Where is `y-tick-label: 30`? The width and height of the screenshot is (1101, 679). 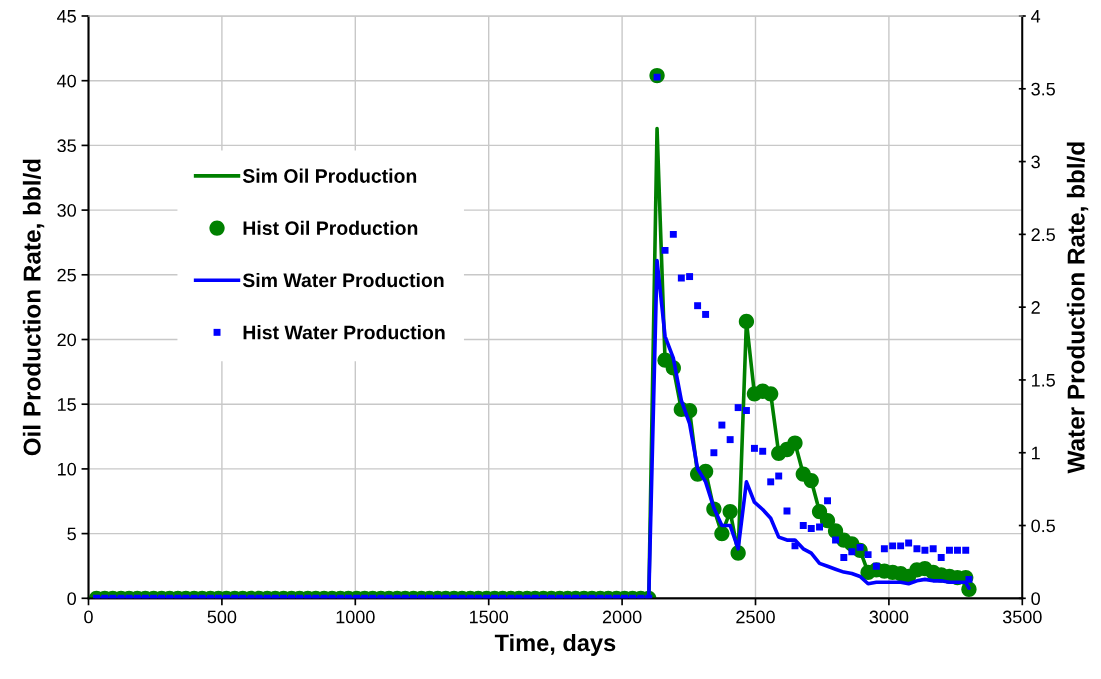
y-tick-label: 30 is located at coordinates (66, 210).